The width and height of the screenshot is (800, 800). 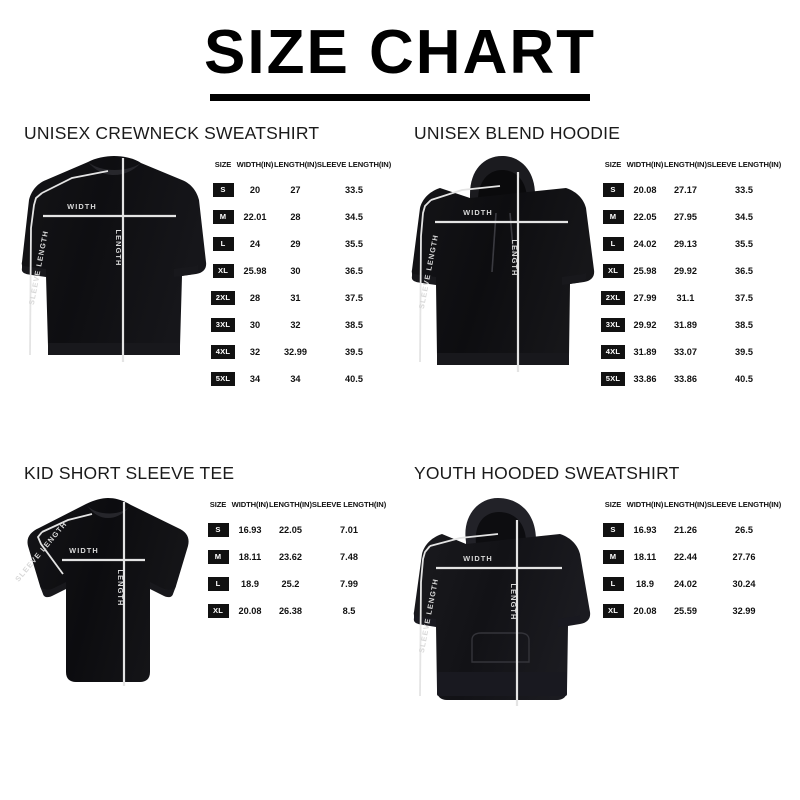 I want to click on table-row: XL 25.98 29.92 36.5, so click(x=690, y=270).